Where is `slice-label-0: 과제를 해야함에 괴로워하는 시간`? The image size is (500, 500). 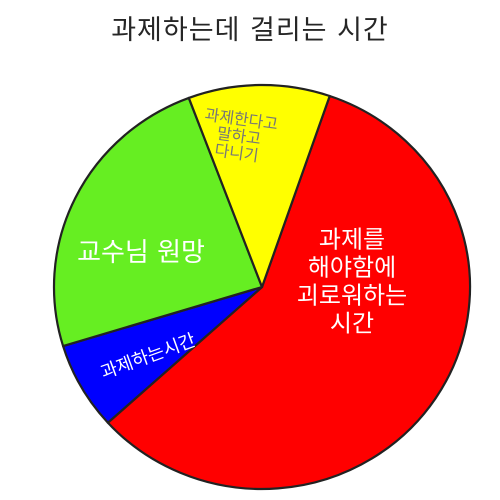 slice-label-0: 과제를 해야함에 괴로워하는 시간 is located at coordinates (352, 281).